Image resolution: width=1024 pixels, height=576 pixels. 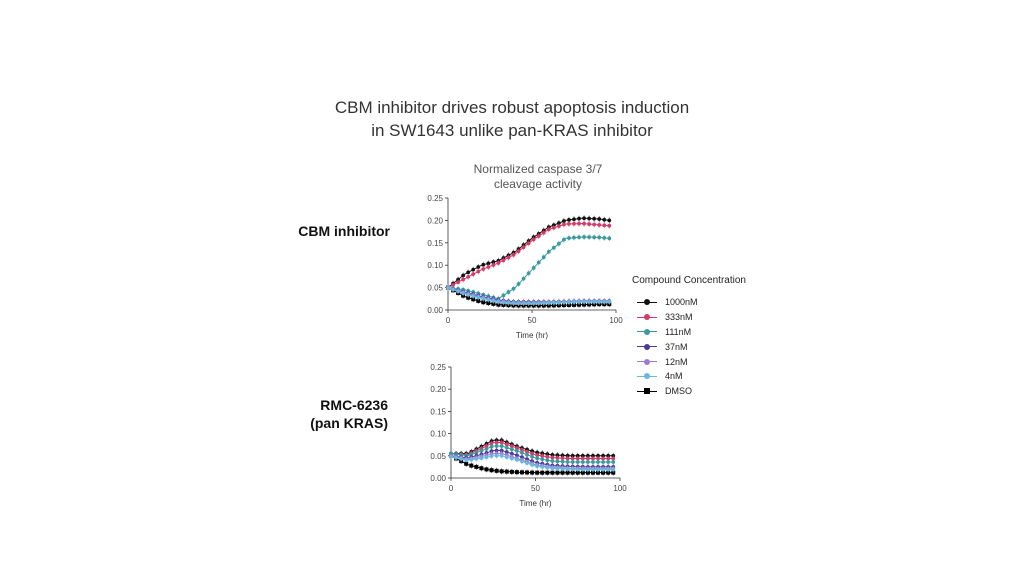 I want to click on legend-label: 4nM, so click(x=674, y=376).